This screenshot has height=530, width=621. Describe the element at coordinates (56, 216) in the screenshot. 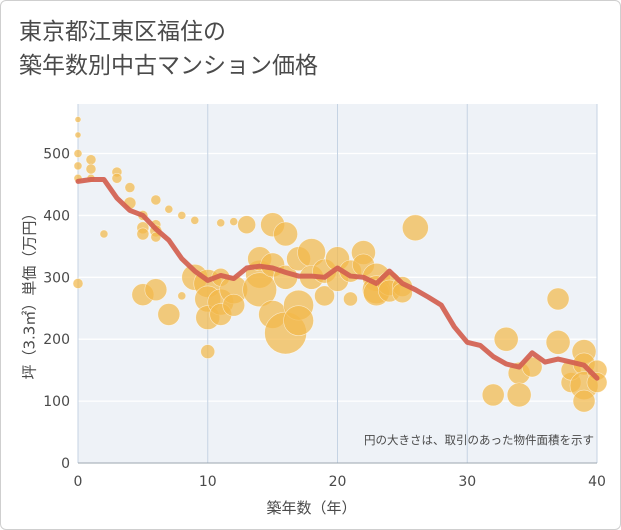

I see `y-tick-label: 400` at that location.